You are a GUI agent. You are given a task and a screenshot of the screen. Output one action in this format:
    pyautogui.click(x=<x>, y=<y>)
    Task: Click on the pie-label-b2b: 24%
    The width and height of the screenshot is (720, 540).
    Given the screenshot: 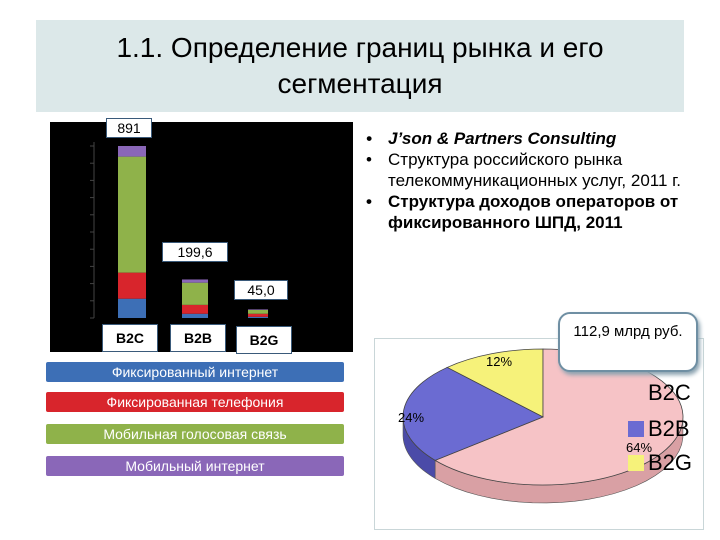 What is the action you would take?
    pyautogui.click(x=411, y=417)
    